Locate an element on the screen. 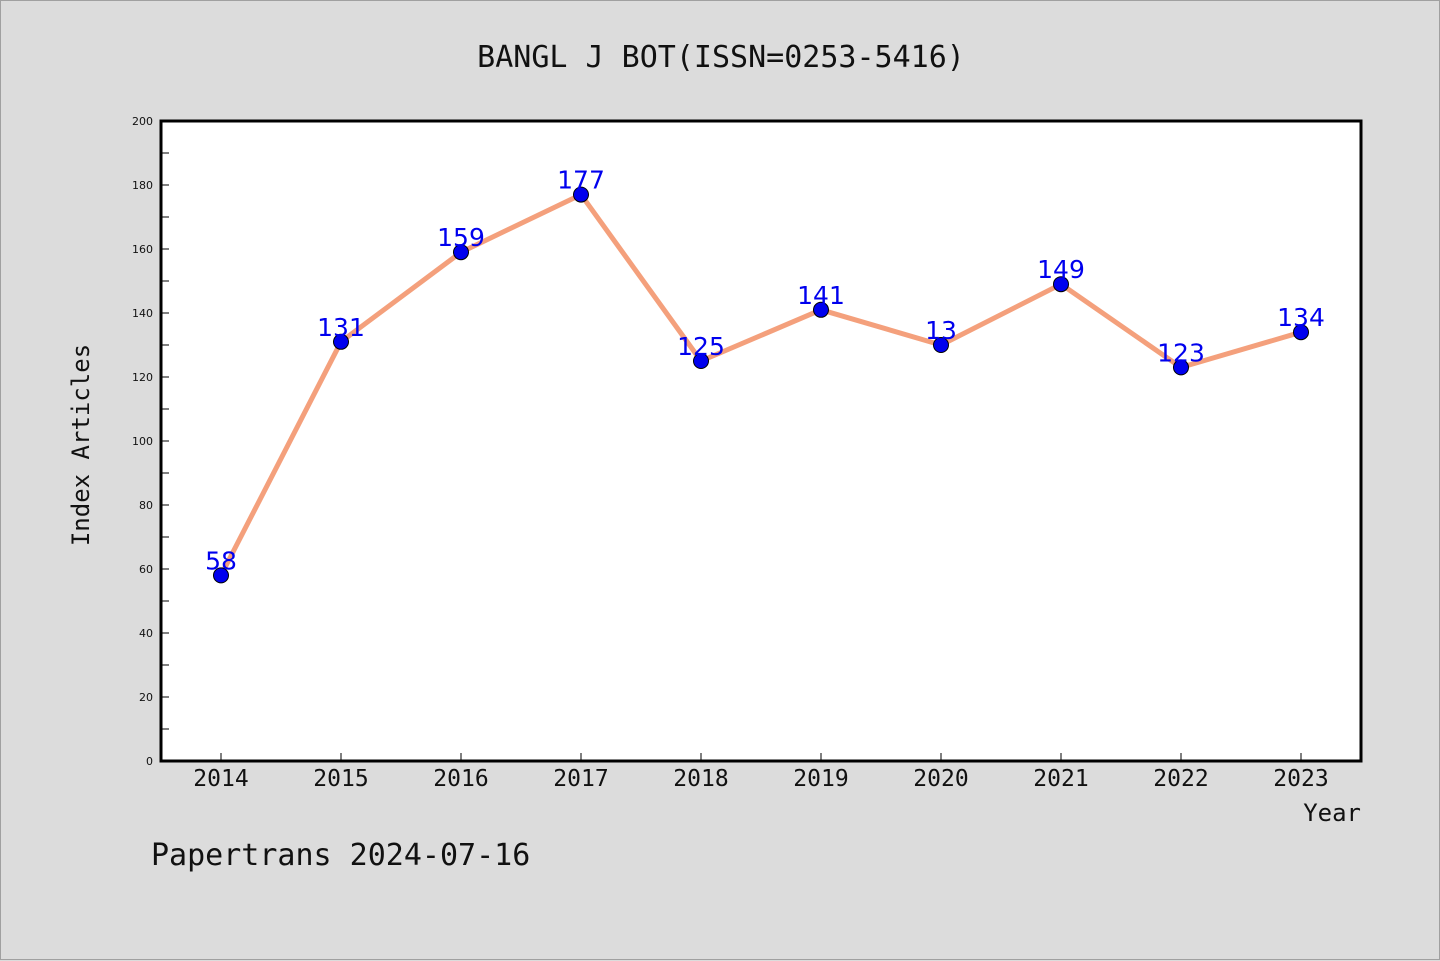  x-axis: 2014 2015 2016 2017 2018 2019 2020 2021 2022 2023 is located at coordinates (761, 772).